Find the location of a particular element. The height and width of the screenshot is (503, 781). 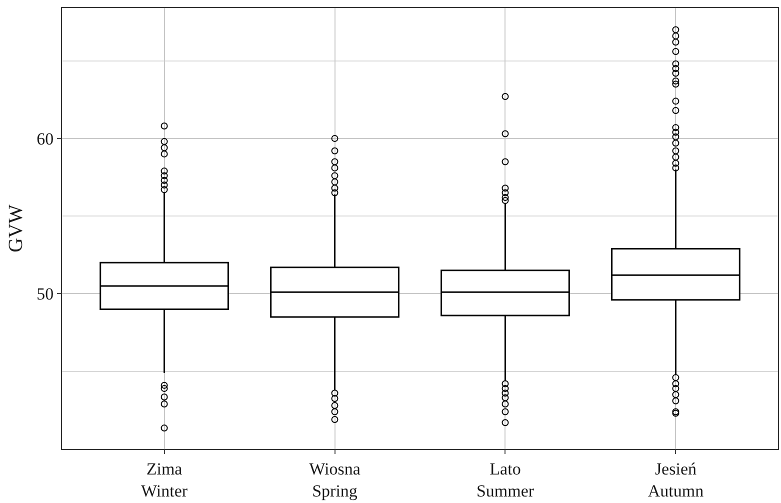

x-tick-label: Wiosna Spring is located at coordinates (335, 479).